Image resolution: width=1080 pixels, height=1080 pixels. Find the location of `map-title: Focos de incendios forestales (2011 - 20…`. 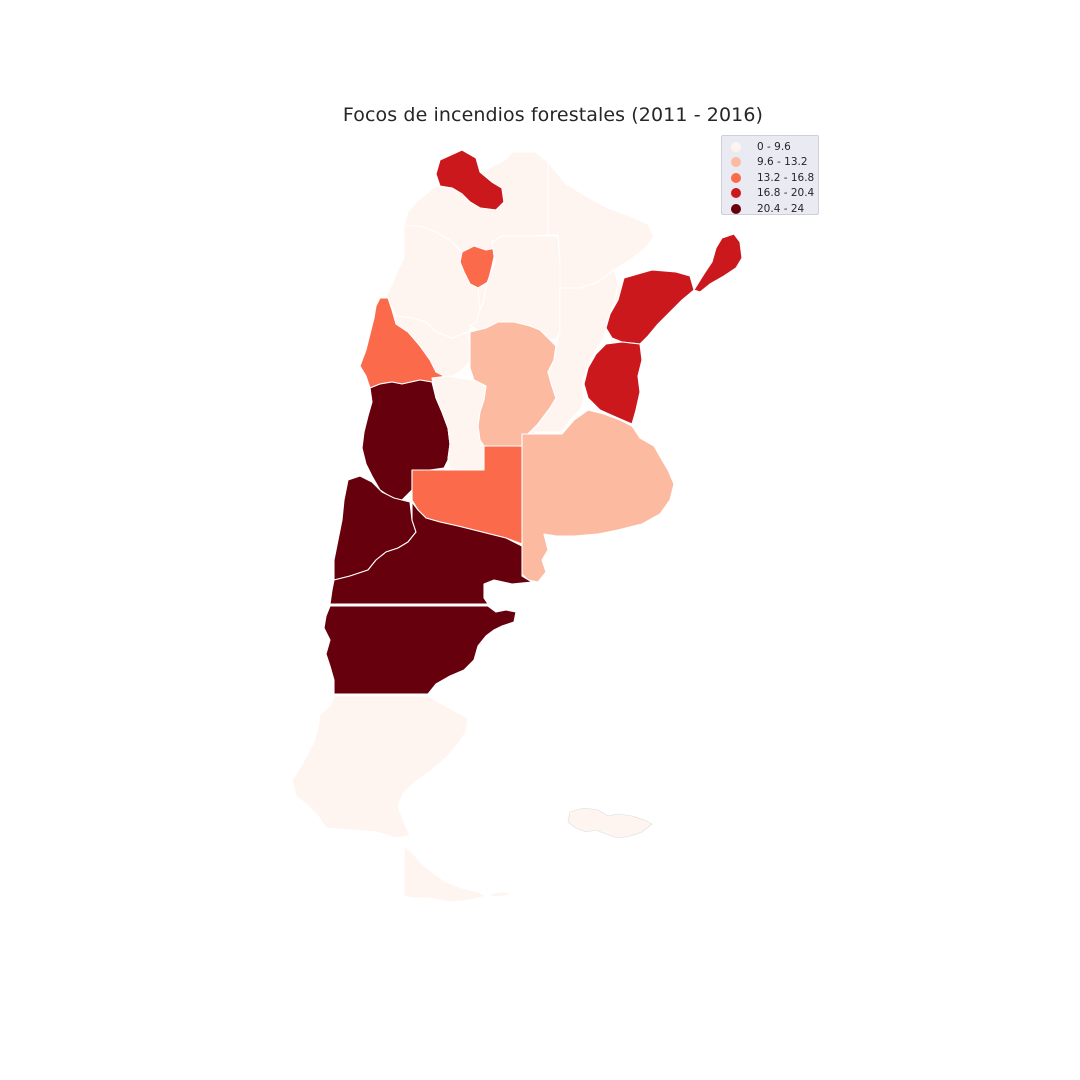

map-title: Focos de incendios forestales (2011 - 20… is located at coordinates (553, 115).